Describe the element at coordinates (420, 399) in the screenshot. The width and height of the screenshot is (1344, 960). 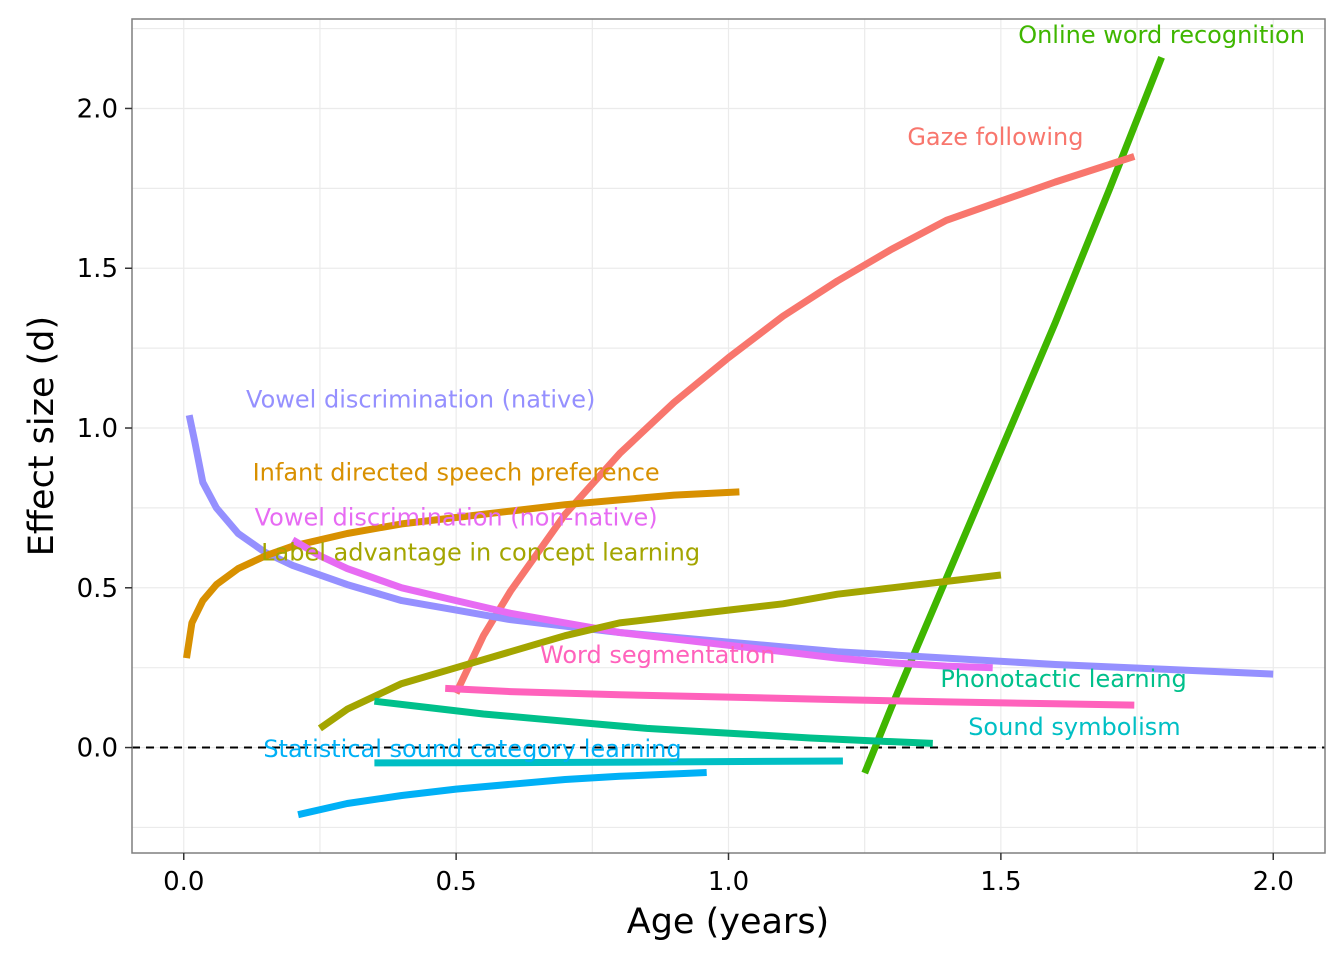
I see `series-label-vowel-discrimination-native: Vowel discrimination (native)` at that location.